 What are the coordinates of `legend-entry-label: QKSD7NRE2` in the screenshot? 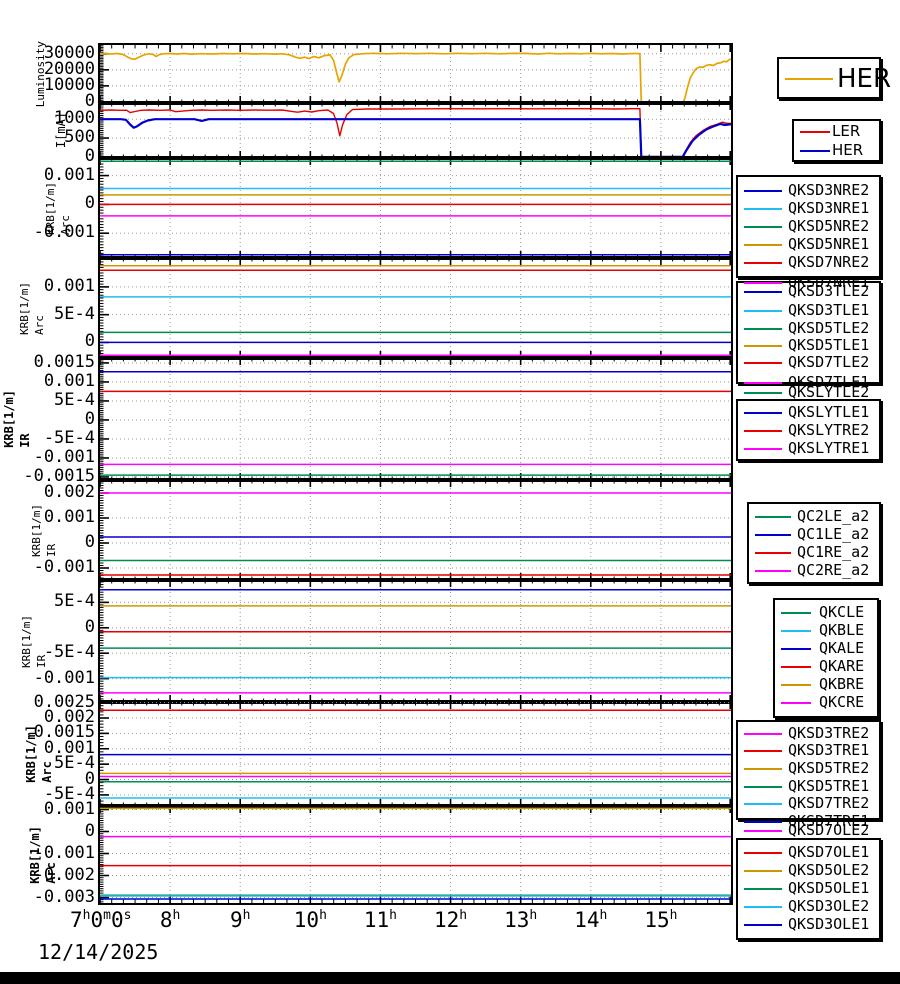 It's located at (829, 262).